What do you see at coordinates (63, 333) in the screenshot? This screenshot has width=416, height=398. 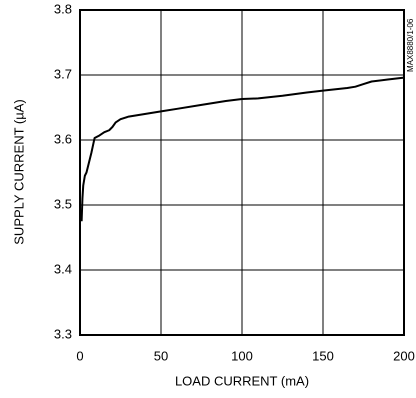 I see `y-tick-label: 3.3` at bounding box center [63, 333].